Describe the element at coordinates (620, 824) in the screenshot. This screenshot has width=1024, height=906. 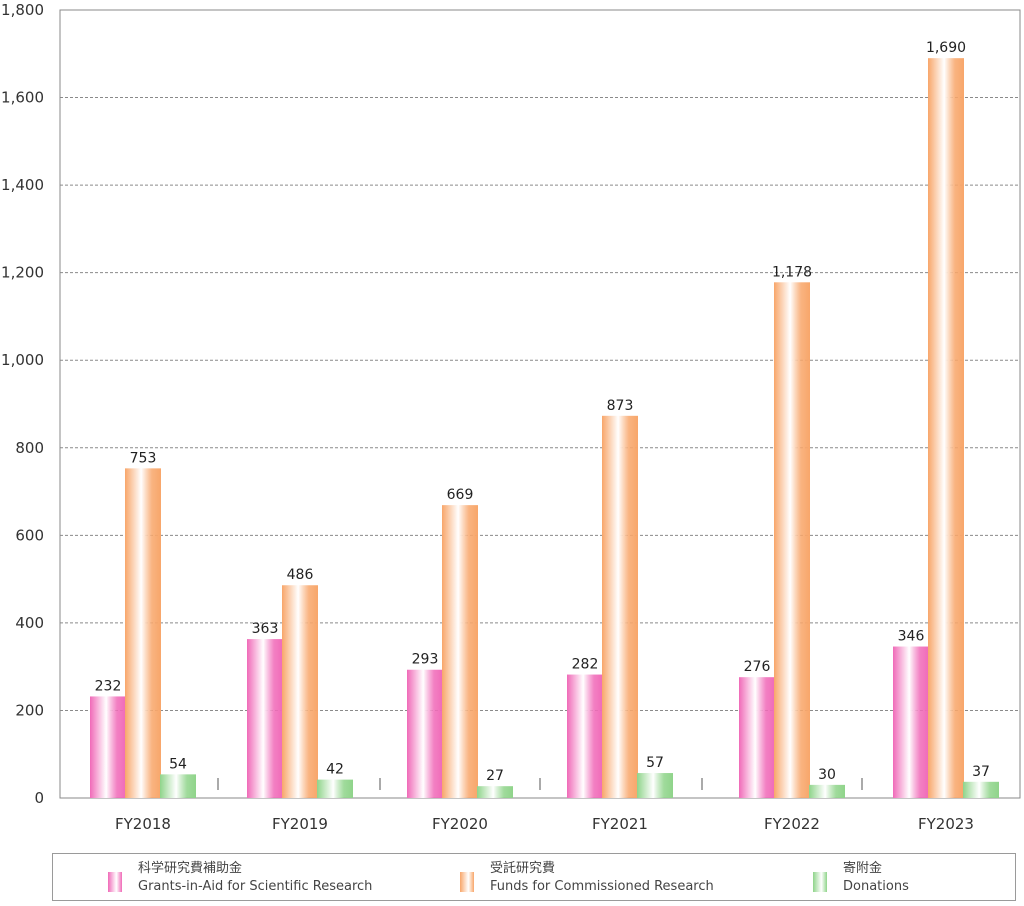
I see `x-tick-label: FY2021` at that location.